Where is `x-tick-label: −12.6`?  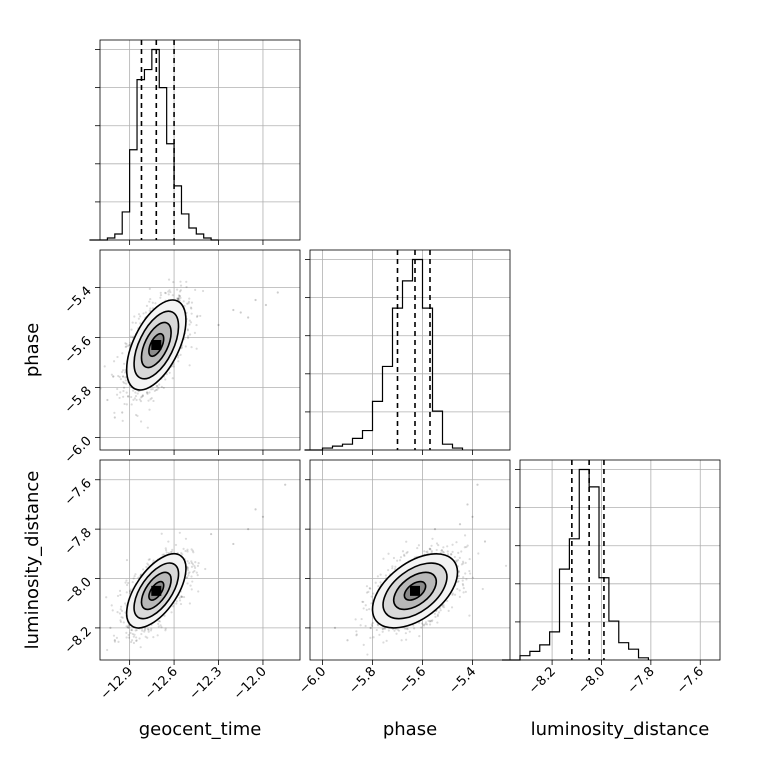 x-tick-label: −12.6 is located at coordinates (161, 683).